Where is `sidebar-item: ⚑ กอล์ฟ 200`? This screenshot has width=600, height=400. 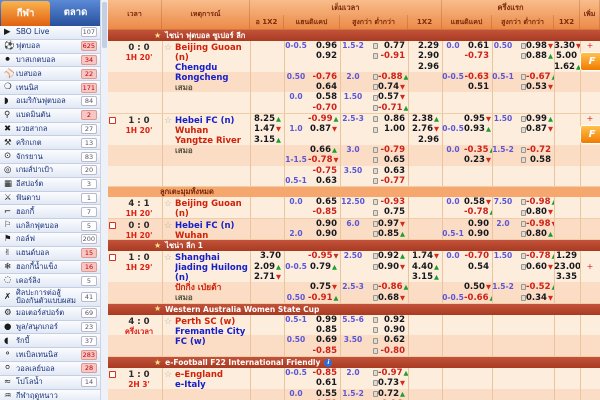
sidebar-item: ⚑ กอล์ฟ 200 is located at coordinates (50, 239).